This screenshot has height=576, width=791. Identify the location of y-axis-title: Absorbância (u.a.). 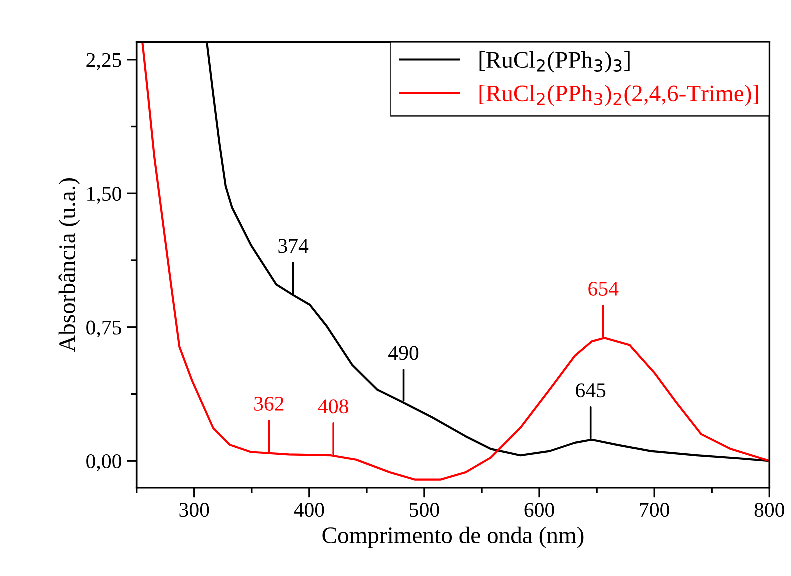
(69, 265).